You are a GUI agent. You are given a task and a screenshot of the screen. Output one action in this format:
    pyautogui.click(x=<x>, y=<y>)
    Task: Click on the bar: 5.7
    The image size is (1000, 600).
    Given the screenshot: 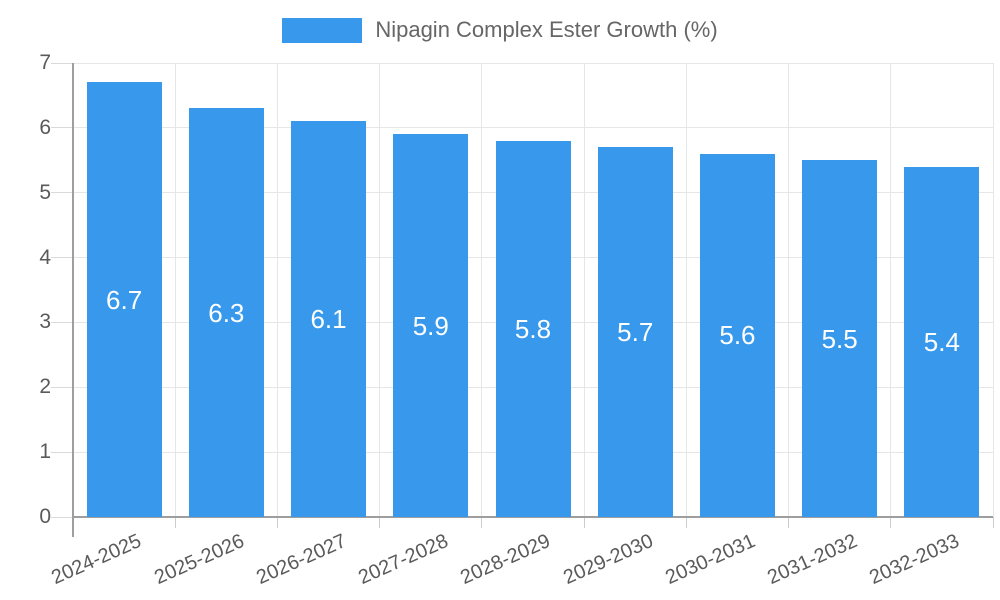 What is the action you would take?
    pyautogui.click(x=635, y=332)
    